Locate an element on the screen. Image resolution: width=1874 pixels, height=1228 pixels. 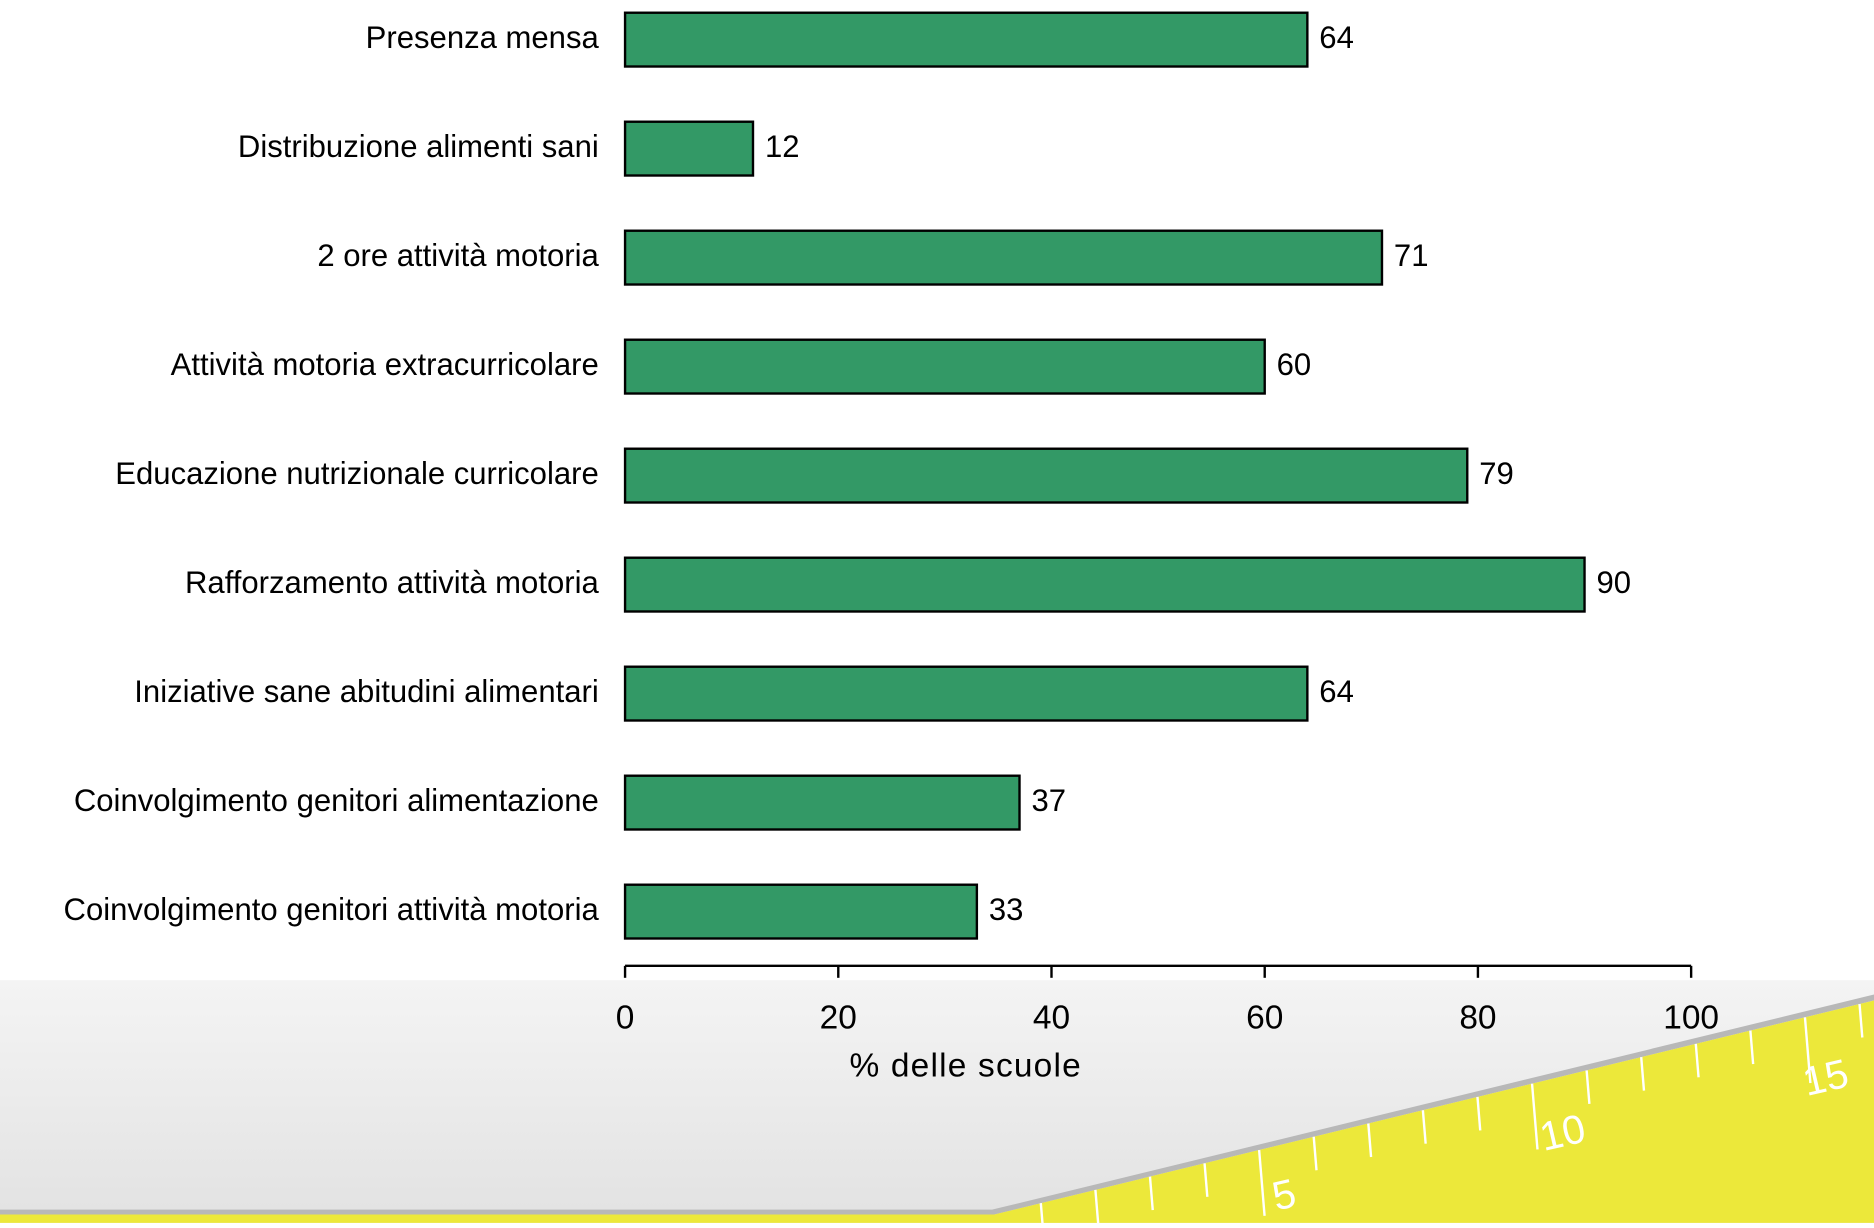
value-label: 33 is located at coordinates (1006, 909).